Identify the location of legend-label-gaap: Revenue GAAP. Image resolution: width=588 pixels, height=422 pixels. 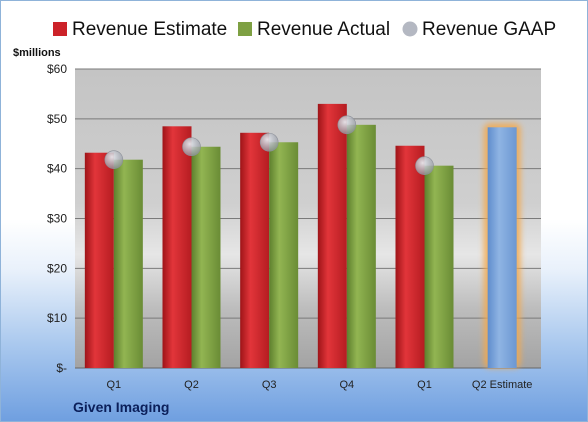
(489, 29).